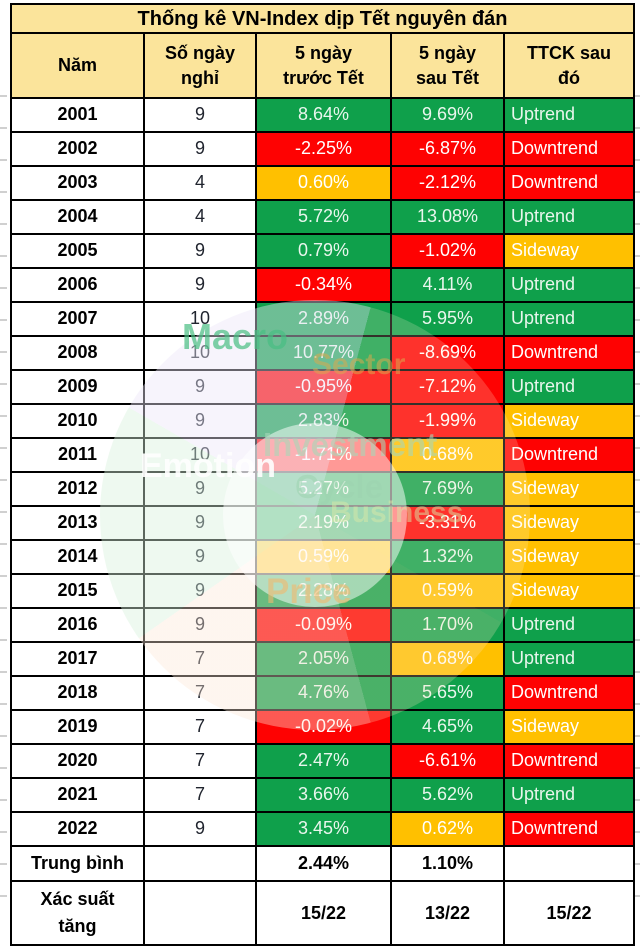  Describe the element at coordinates (200, 913) in the screenshot. I see `probability-days-empty` at that location.